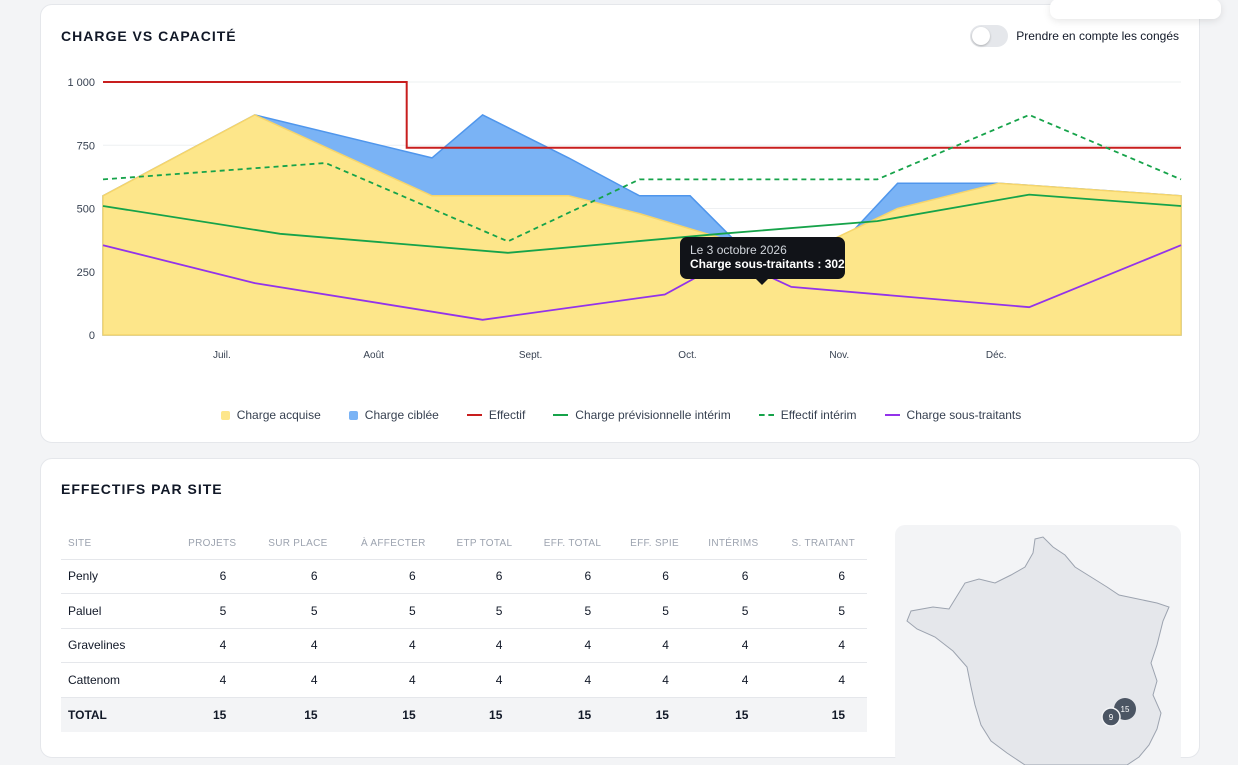  What do you see at coordinates (730, 544) in the screenshot?
I see `column-header: INTÉRIMS` at bounding box center [730, 544].